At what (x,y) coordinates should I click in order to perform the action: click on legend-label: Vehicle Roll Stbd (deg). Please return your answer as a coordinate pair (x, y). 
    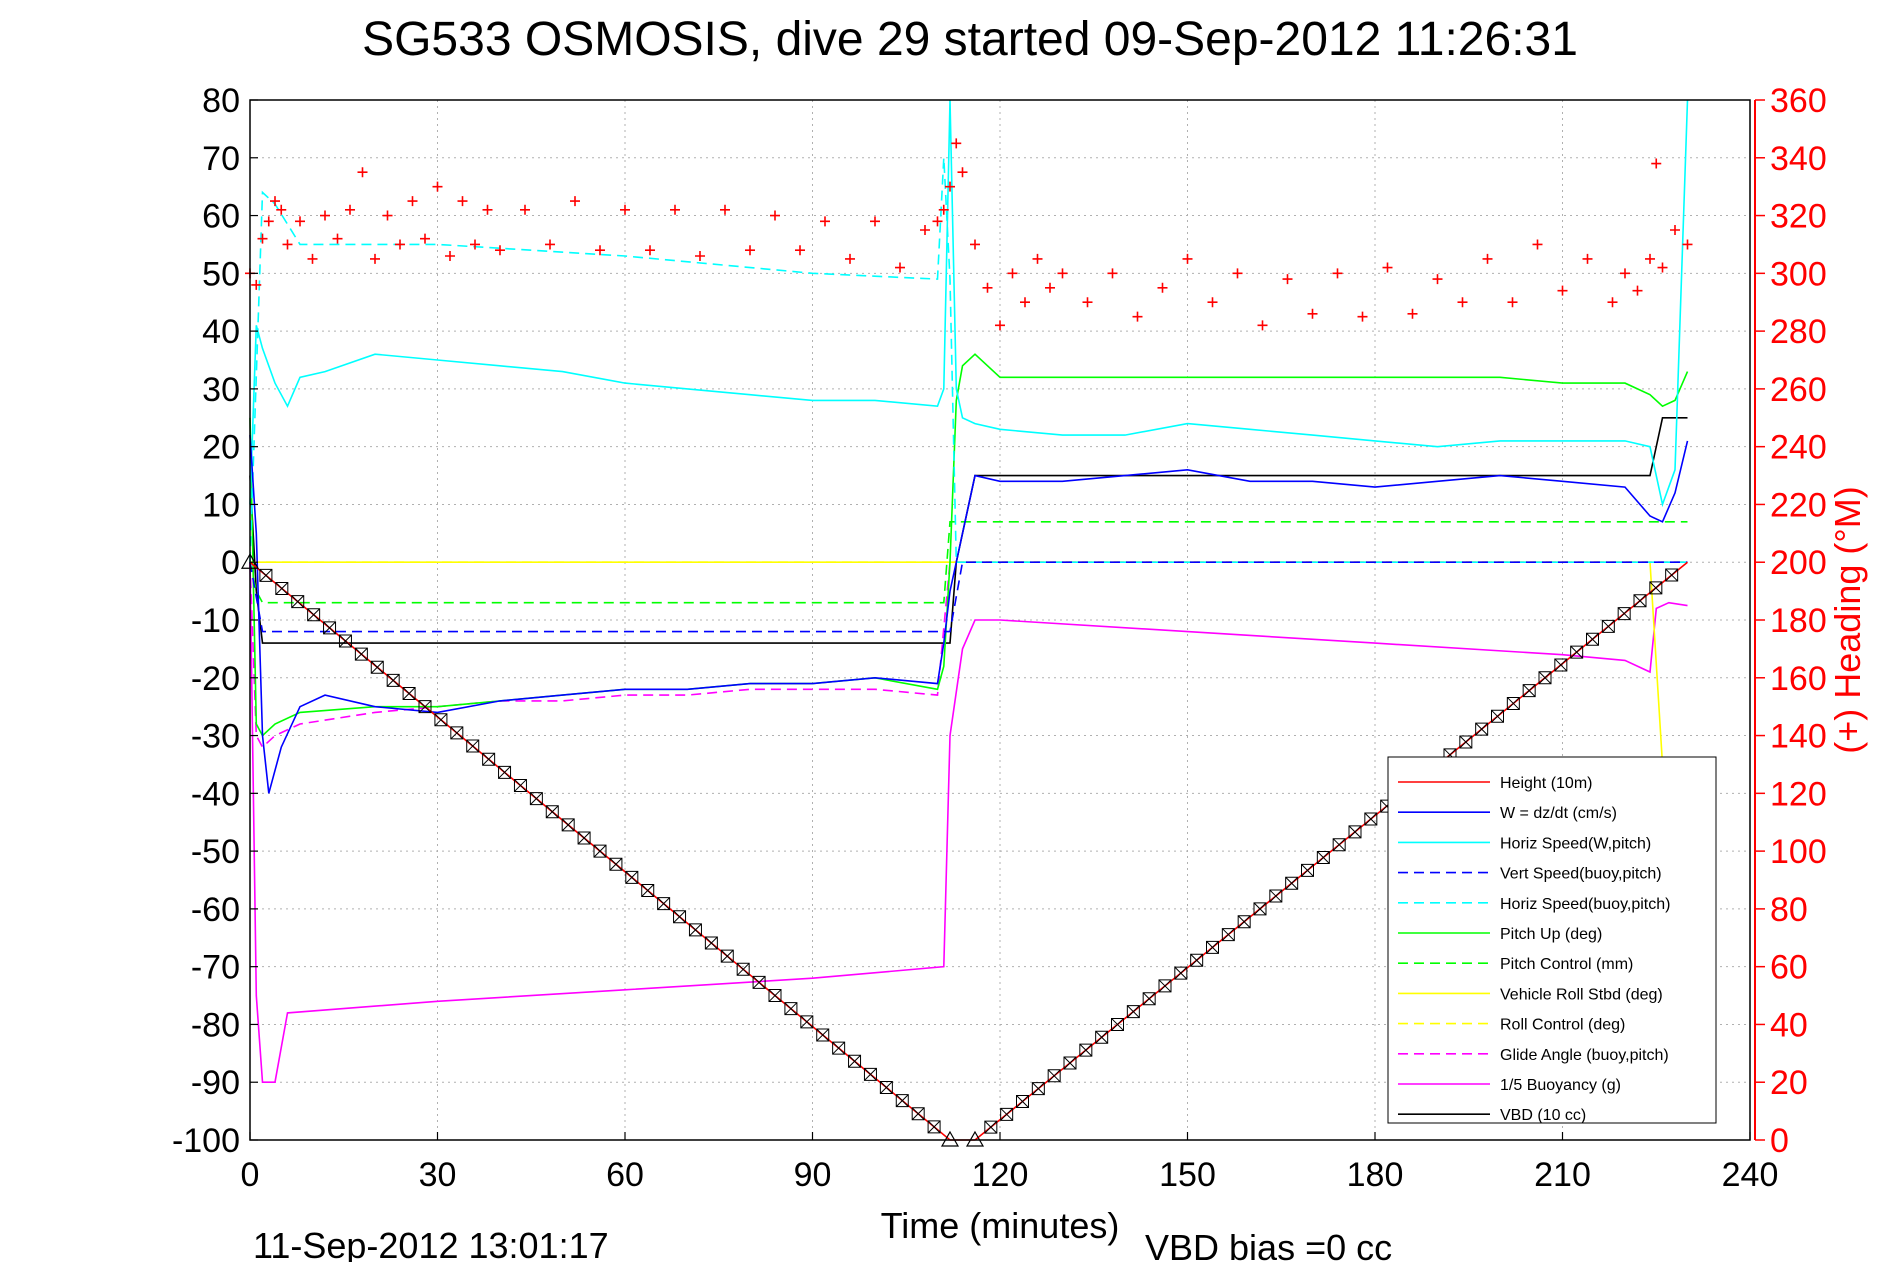
    Looking at the image, I should click on (1581, 994).